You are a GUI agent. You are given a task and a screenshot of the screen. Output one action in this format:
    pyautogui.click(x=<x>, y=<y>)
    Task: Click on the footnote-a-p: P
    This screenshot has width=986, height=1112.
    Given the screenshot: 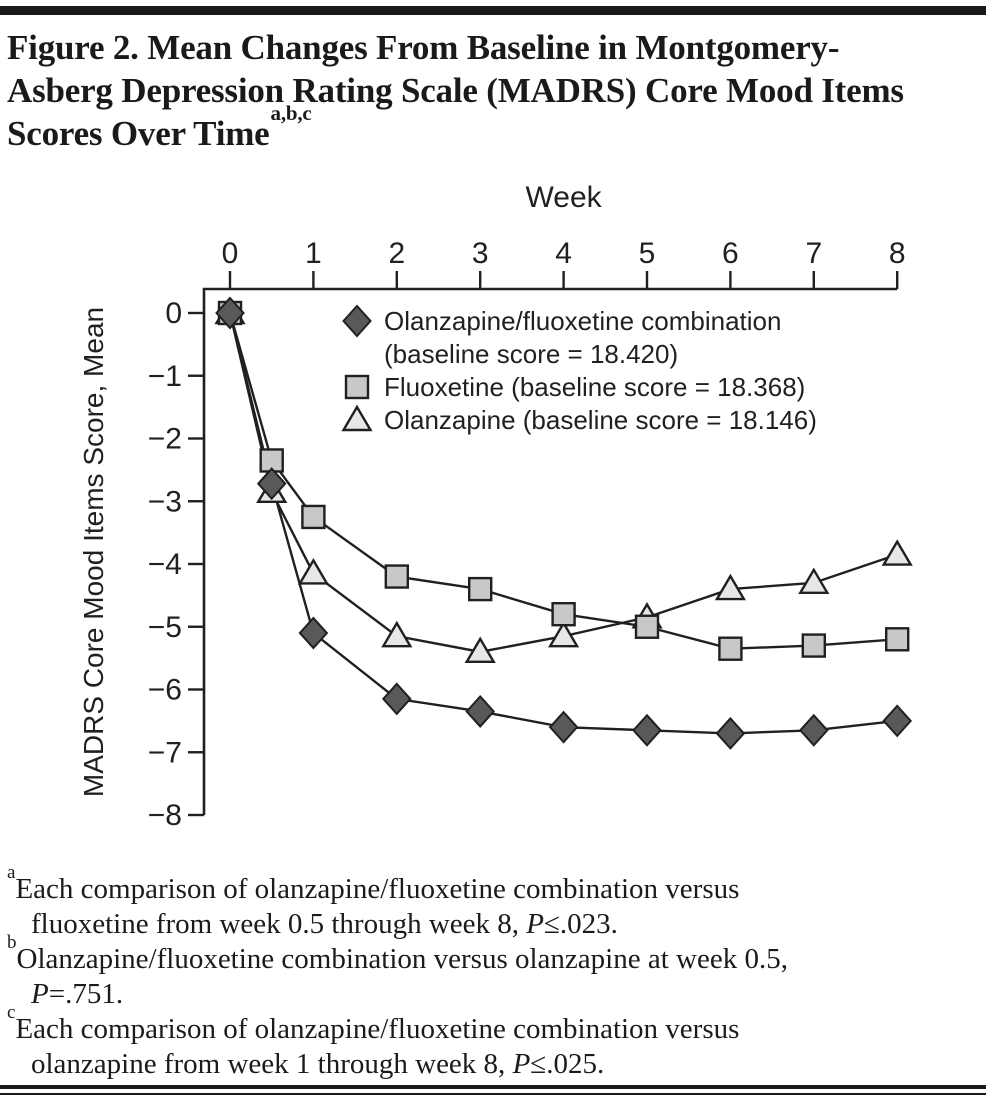 What is the action you would take?
    pyautogui.click(x=535, y=924)
    